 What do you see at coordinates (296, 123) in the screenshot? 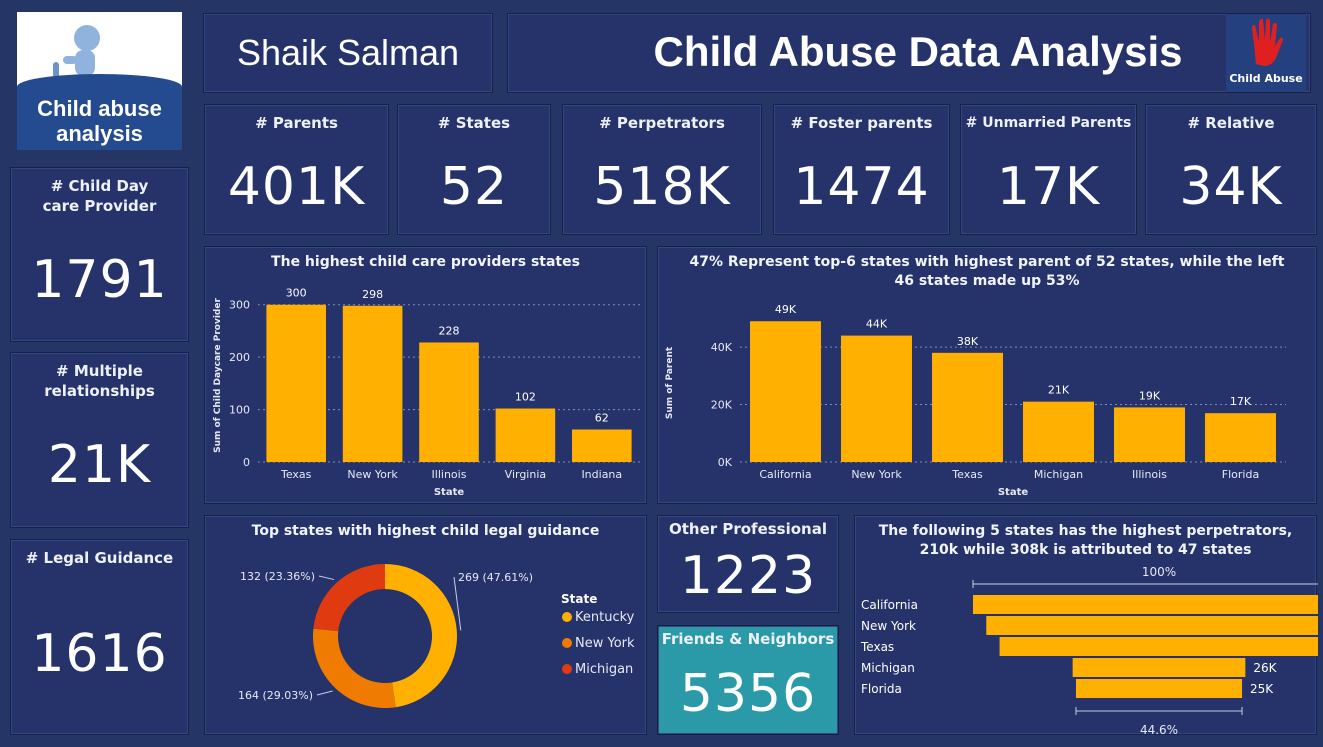
I see `kpi-parents-label: # Parents` at bounding box center [296, 123].